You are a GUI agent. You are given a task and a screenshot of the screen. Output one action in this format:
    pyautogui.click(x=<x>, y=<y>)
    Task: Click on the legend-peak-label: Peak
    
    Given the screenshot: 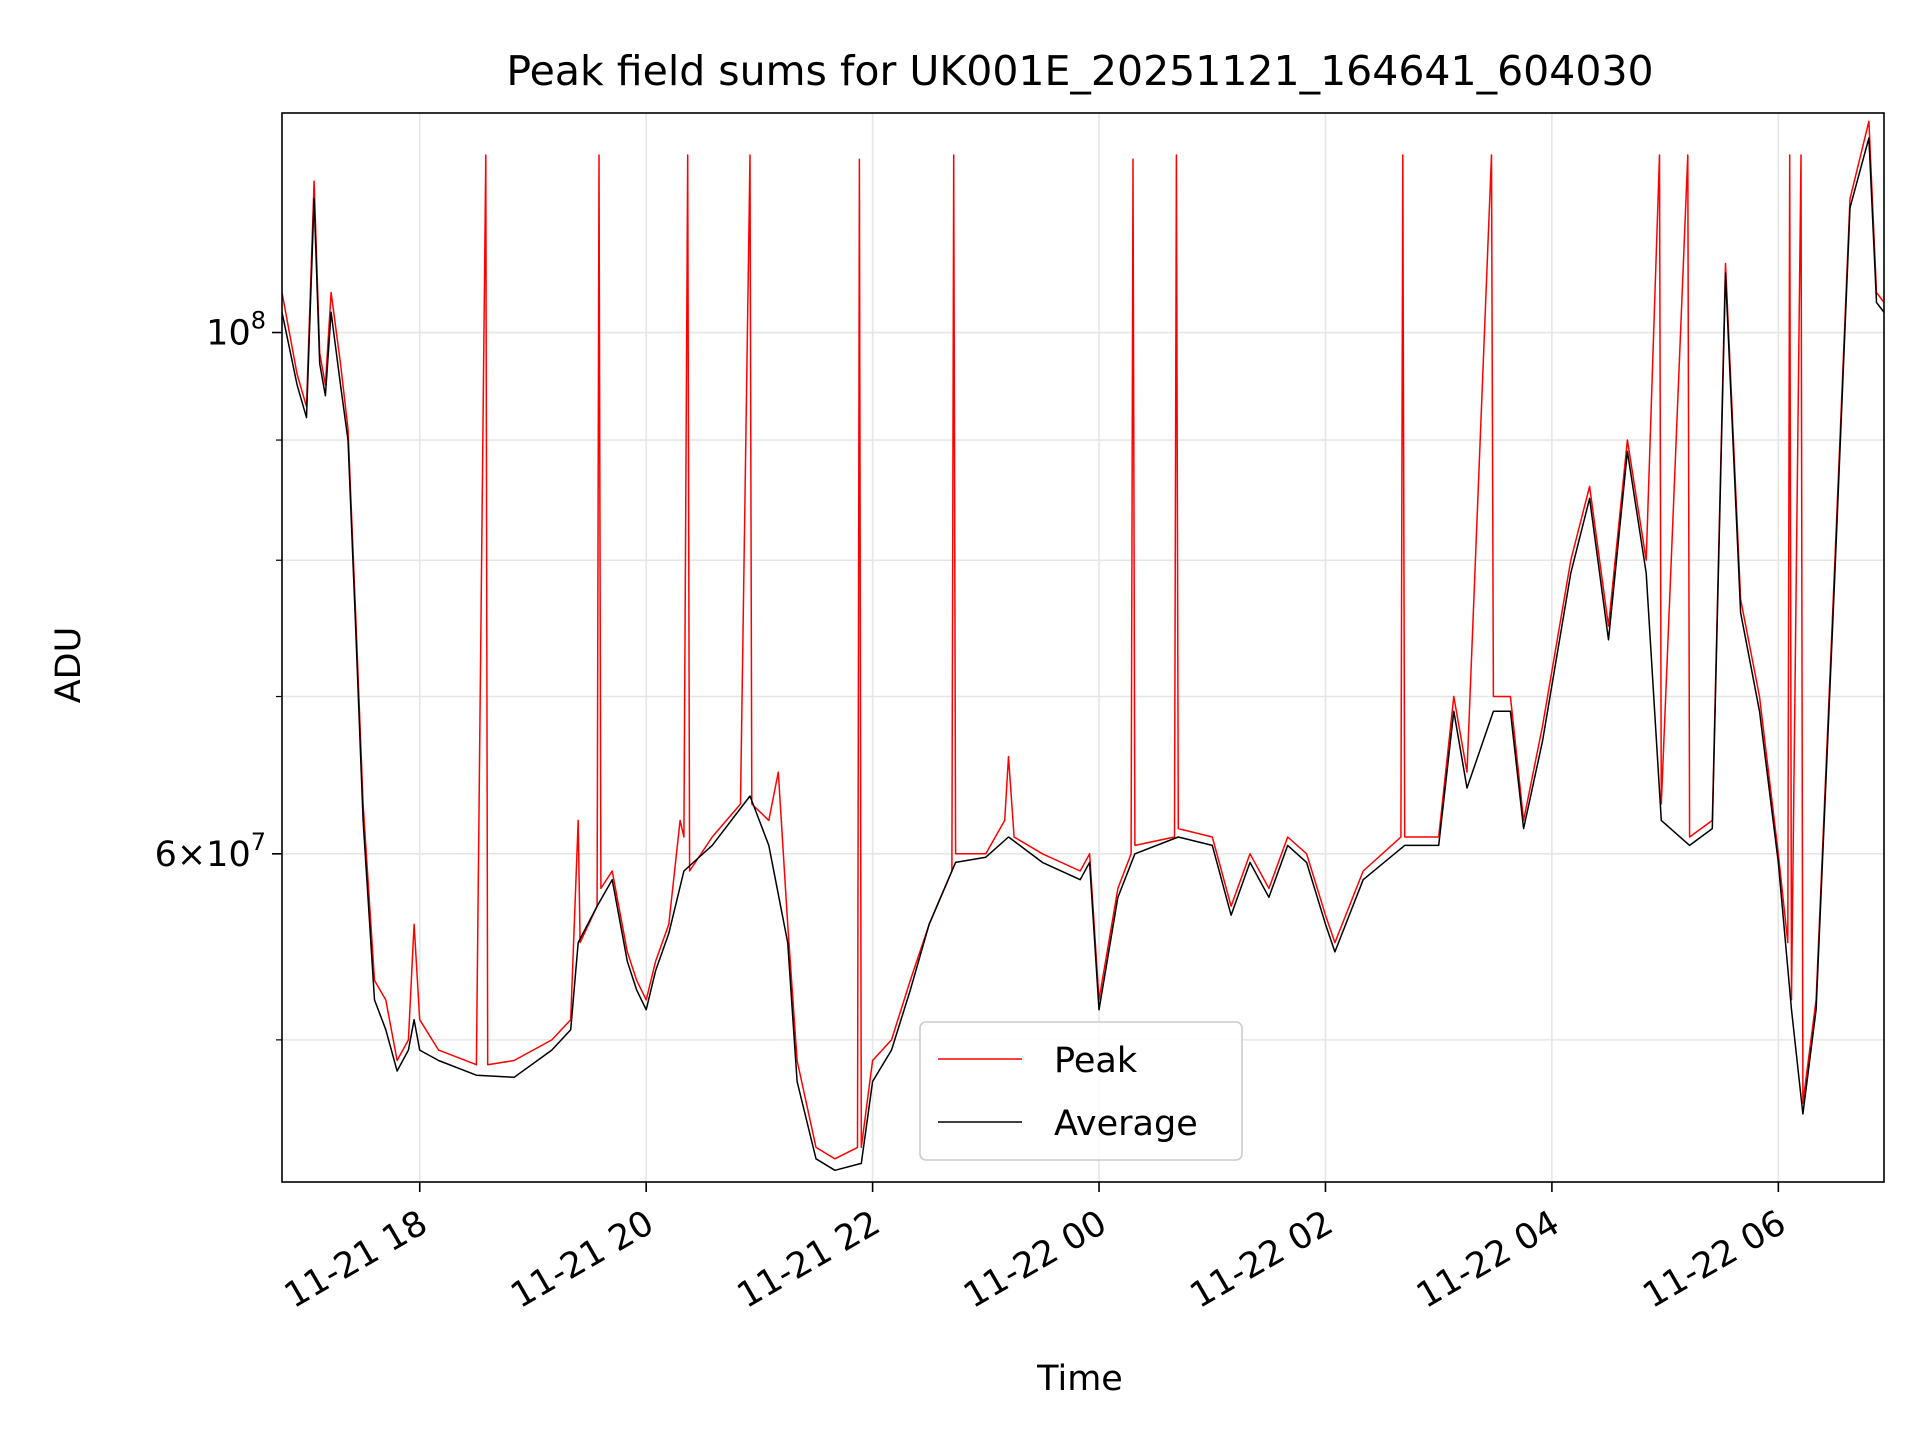 What is the action you would take?
    pyautogui.click(x=1096, y=1061)
    